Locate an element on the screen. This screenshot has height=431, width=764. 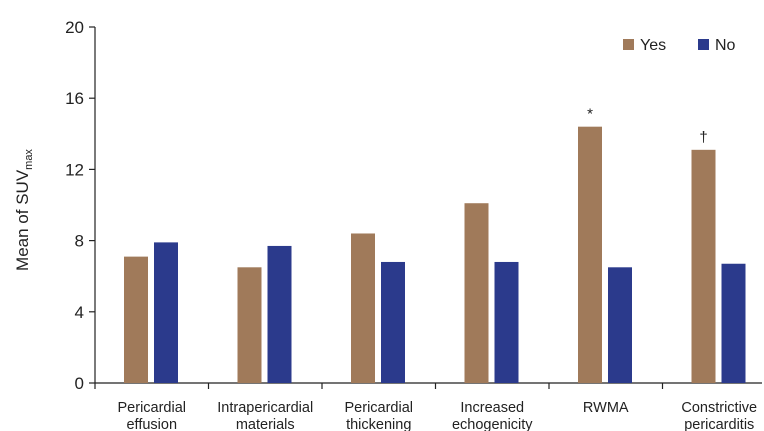
significance-marker: † is located at coordinates (703, 137).